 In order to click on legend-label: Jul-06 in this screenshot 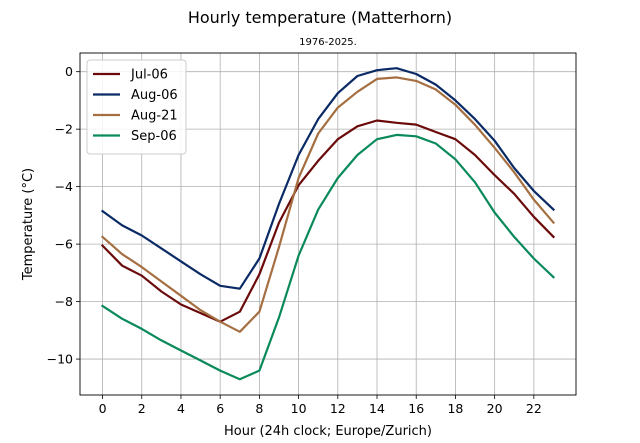, I will do `click(149, 75)`.